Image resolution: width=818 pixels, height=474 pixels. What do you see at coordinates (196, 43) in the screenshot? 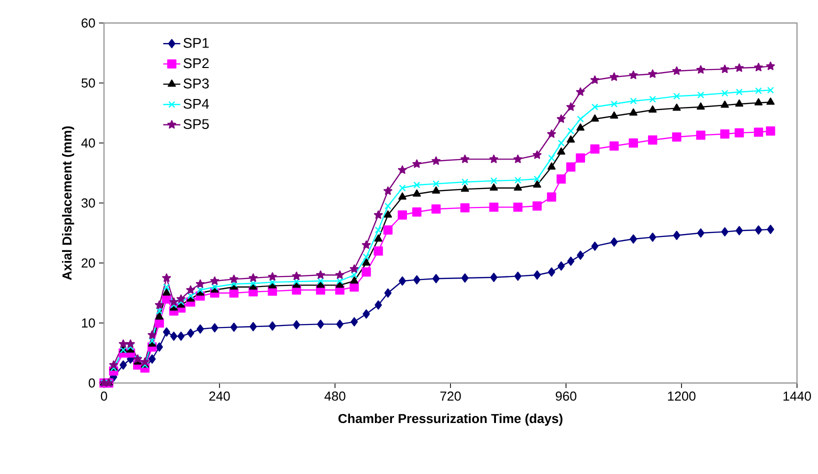
I see `legend-label: SP1` at bounding box center [196, 43].